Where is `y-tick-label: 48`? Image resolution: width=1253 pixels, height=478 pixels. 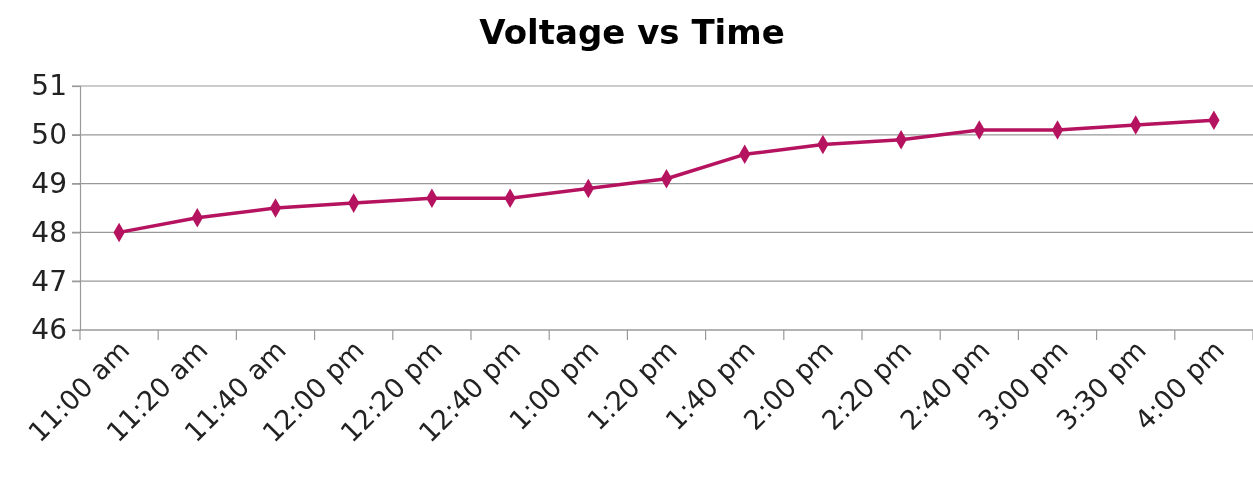
y-tick-label: 48 is located at coordinates (49, 232).